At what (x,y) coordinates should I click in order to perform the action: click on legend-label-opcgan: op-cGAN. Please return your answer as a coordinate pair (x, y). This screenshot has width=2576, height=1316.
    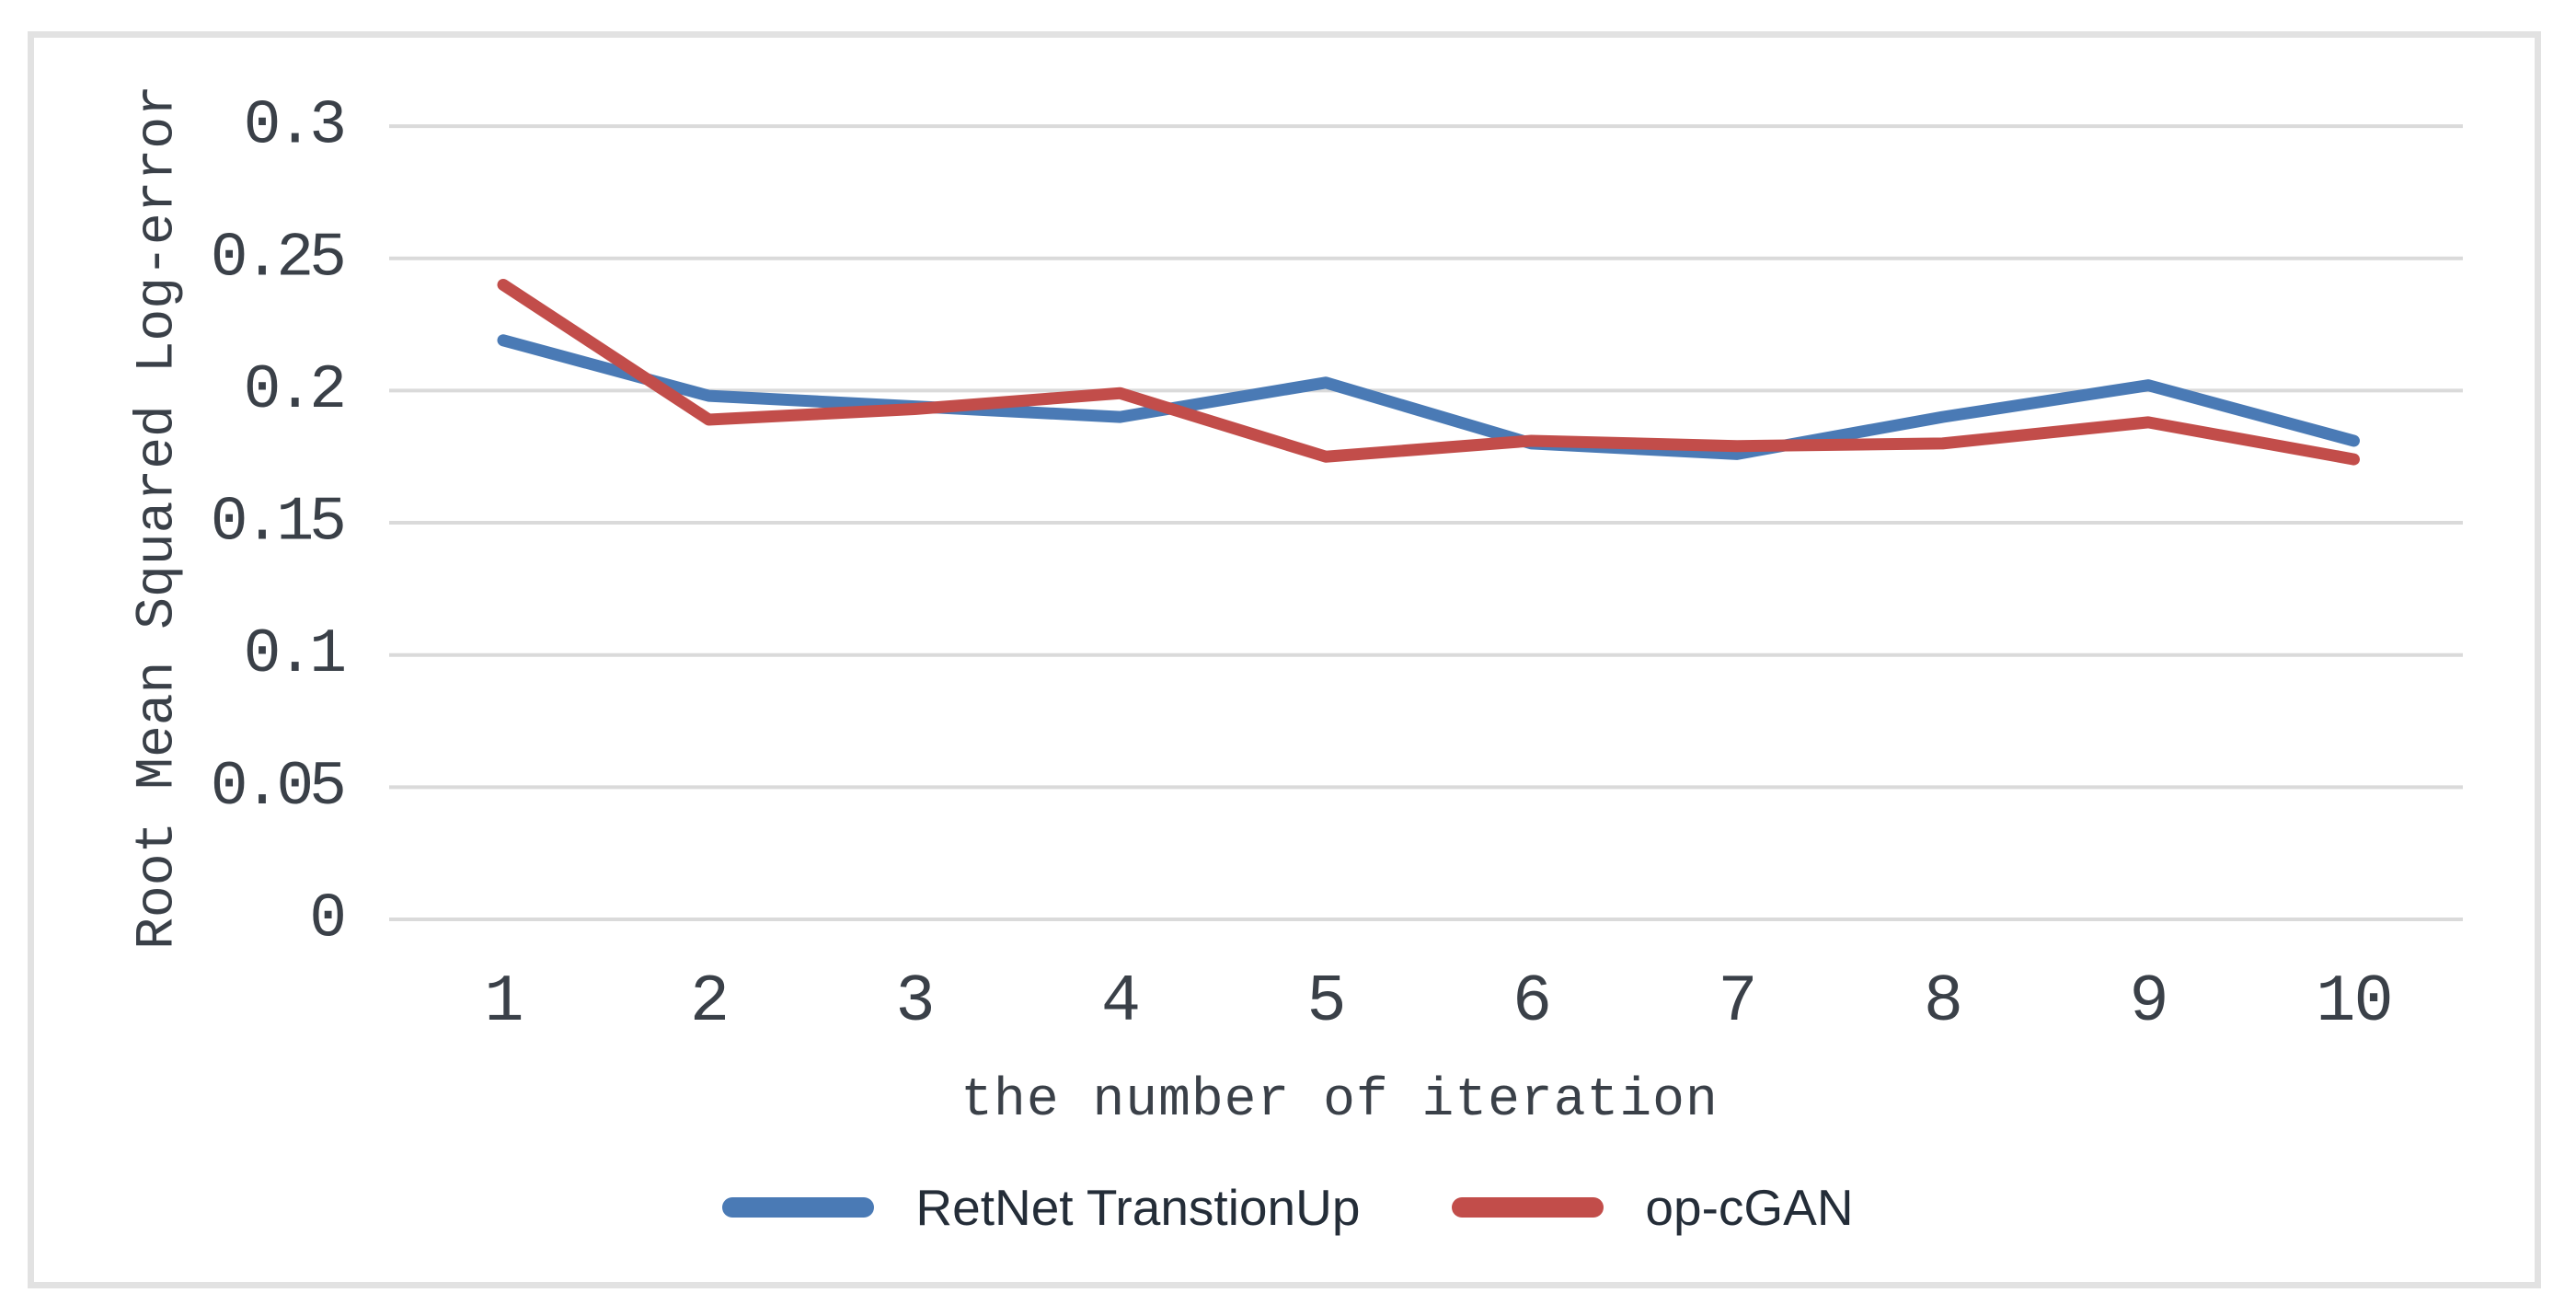
    Looking at the image, I should click on (1749, 1207).